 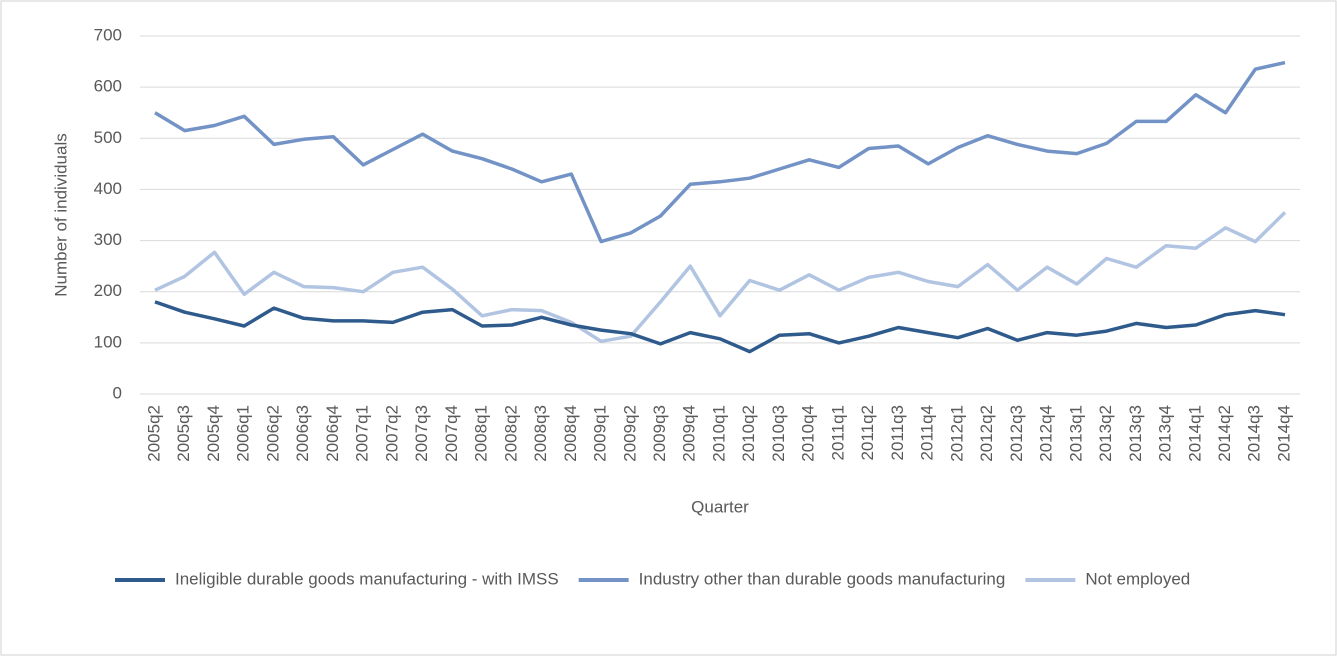 I want to click on x-tick-label: 2014q3, so click(x=1254, y=433).